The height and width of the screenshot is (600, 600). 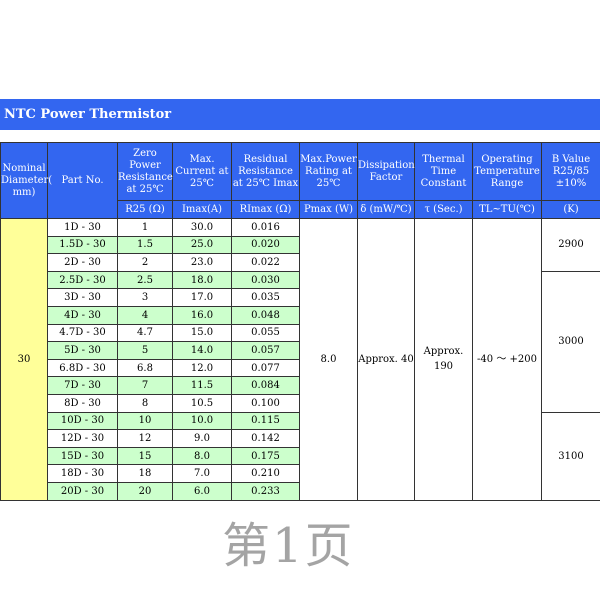 What do you see at coordinates (265, 456) in the screenshot?
I see `cell: 0.175` at bounding box center [265, 456].